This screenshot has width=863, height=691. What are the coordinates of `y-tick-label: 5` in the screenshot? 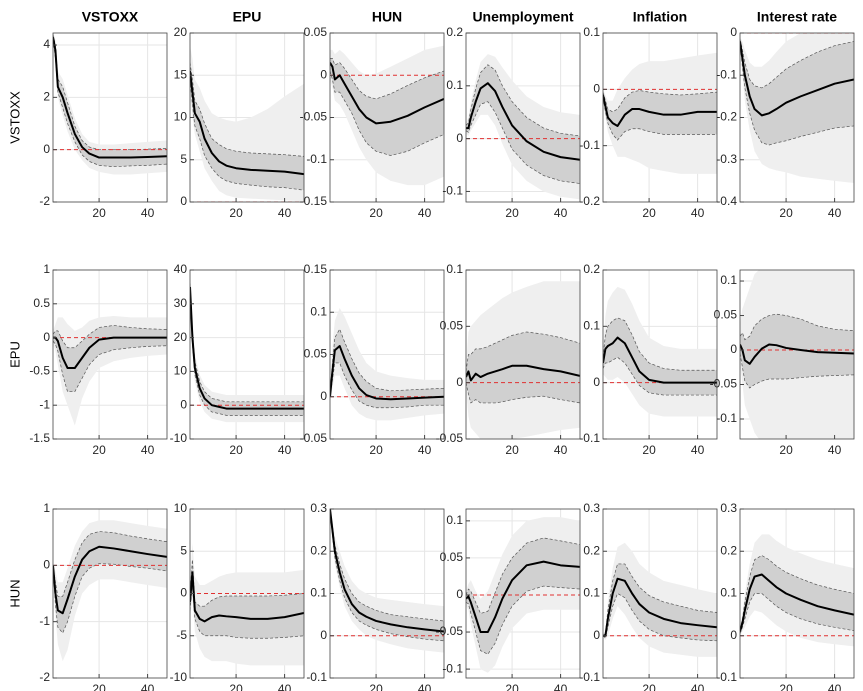 It's located at (183, 550).